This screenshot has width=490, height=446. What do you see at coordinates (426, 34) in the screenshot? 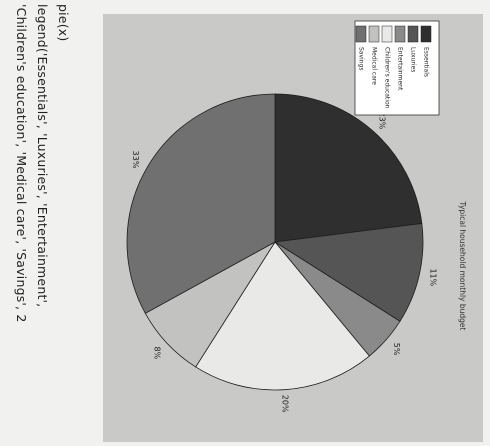
I see `legend-swatch-essentials` at bounding box center [426, 34].